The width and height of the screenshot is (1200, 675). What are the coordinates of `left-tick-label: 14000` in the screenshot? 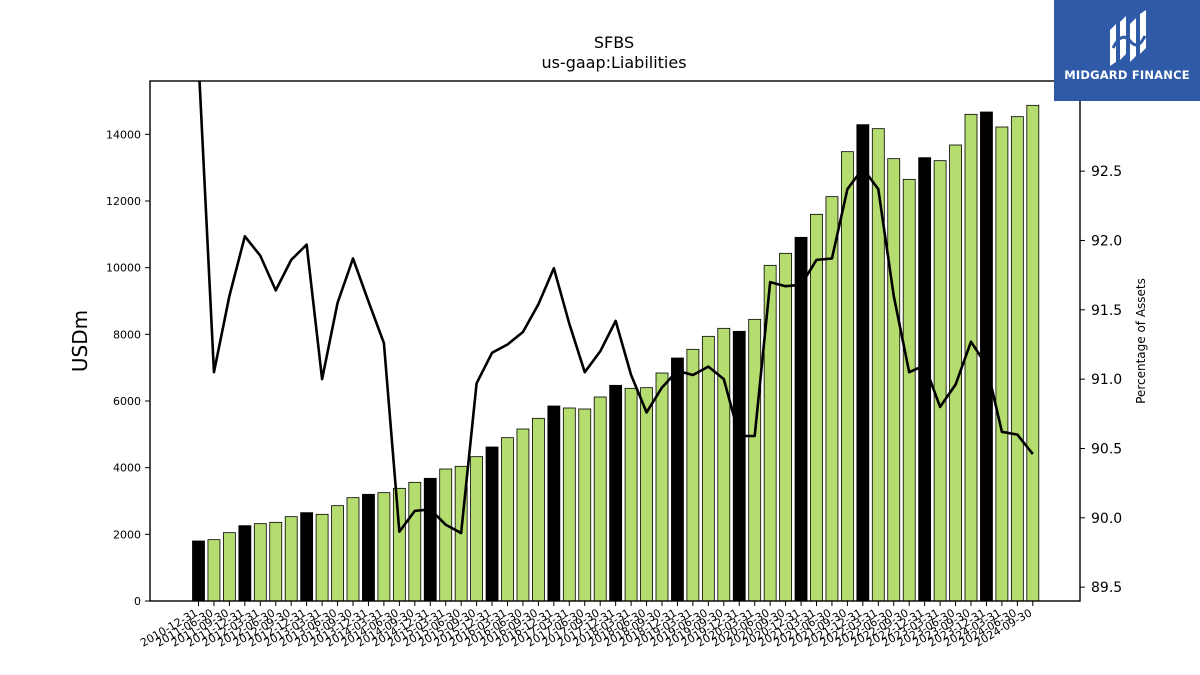 It's located at (123, 134).